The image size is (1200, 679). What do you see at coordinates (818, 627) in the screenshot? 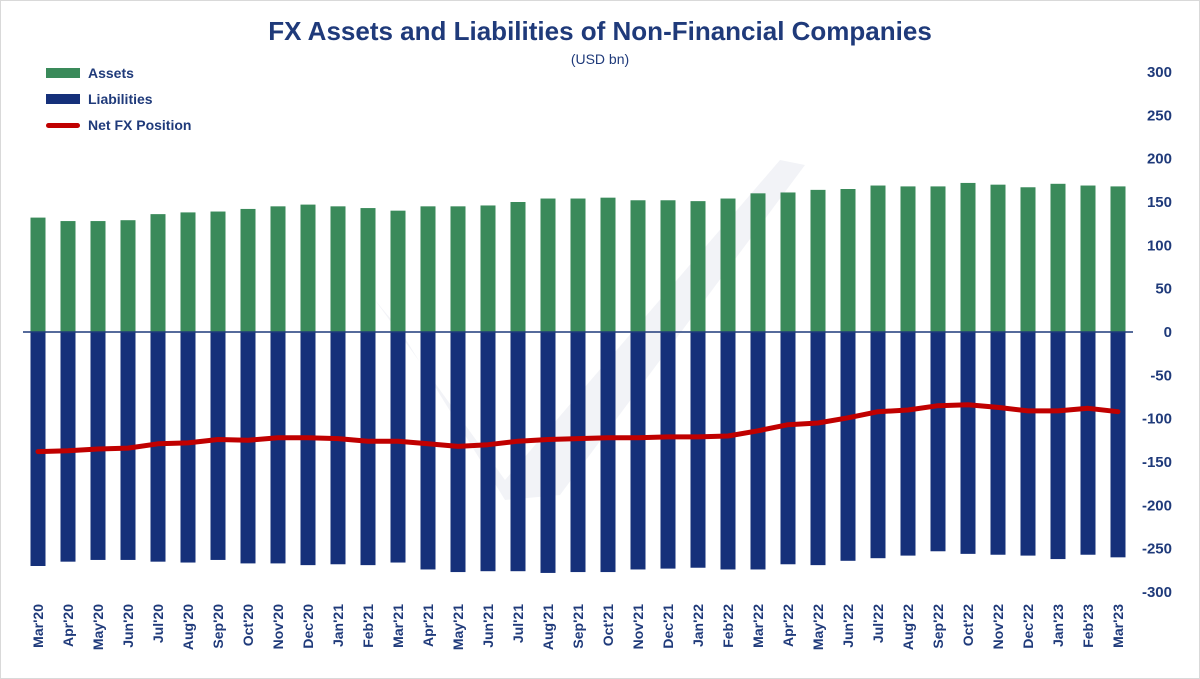
I see `x-tick-label-26: May'22` at bounding box center [818, 627].